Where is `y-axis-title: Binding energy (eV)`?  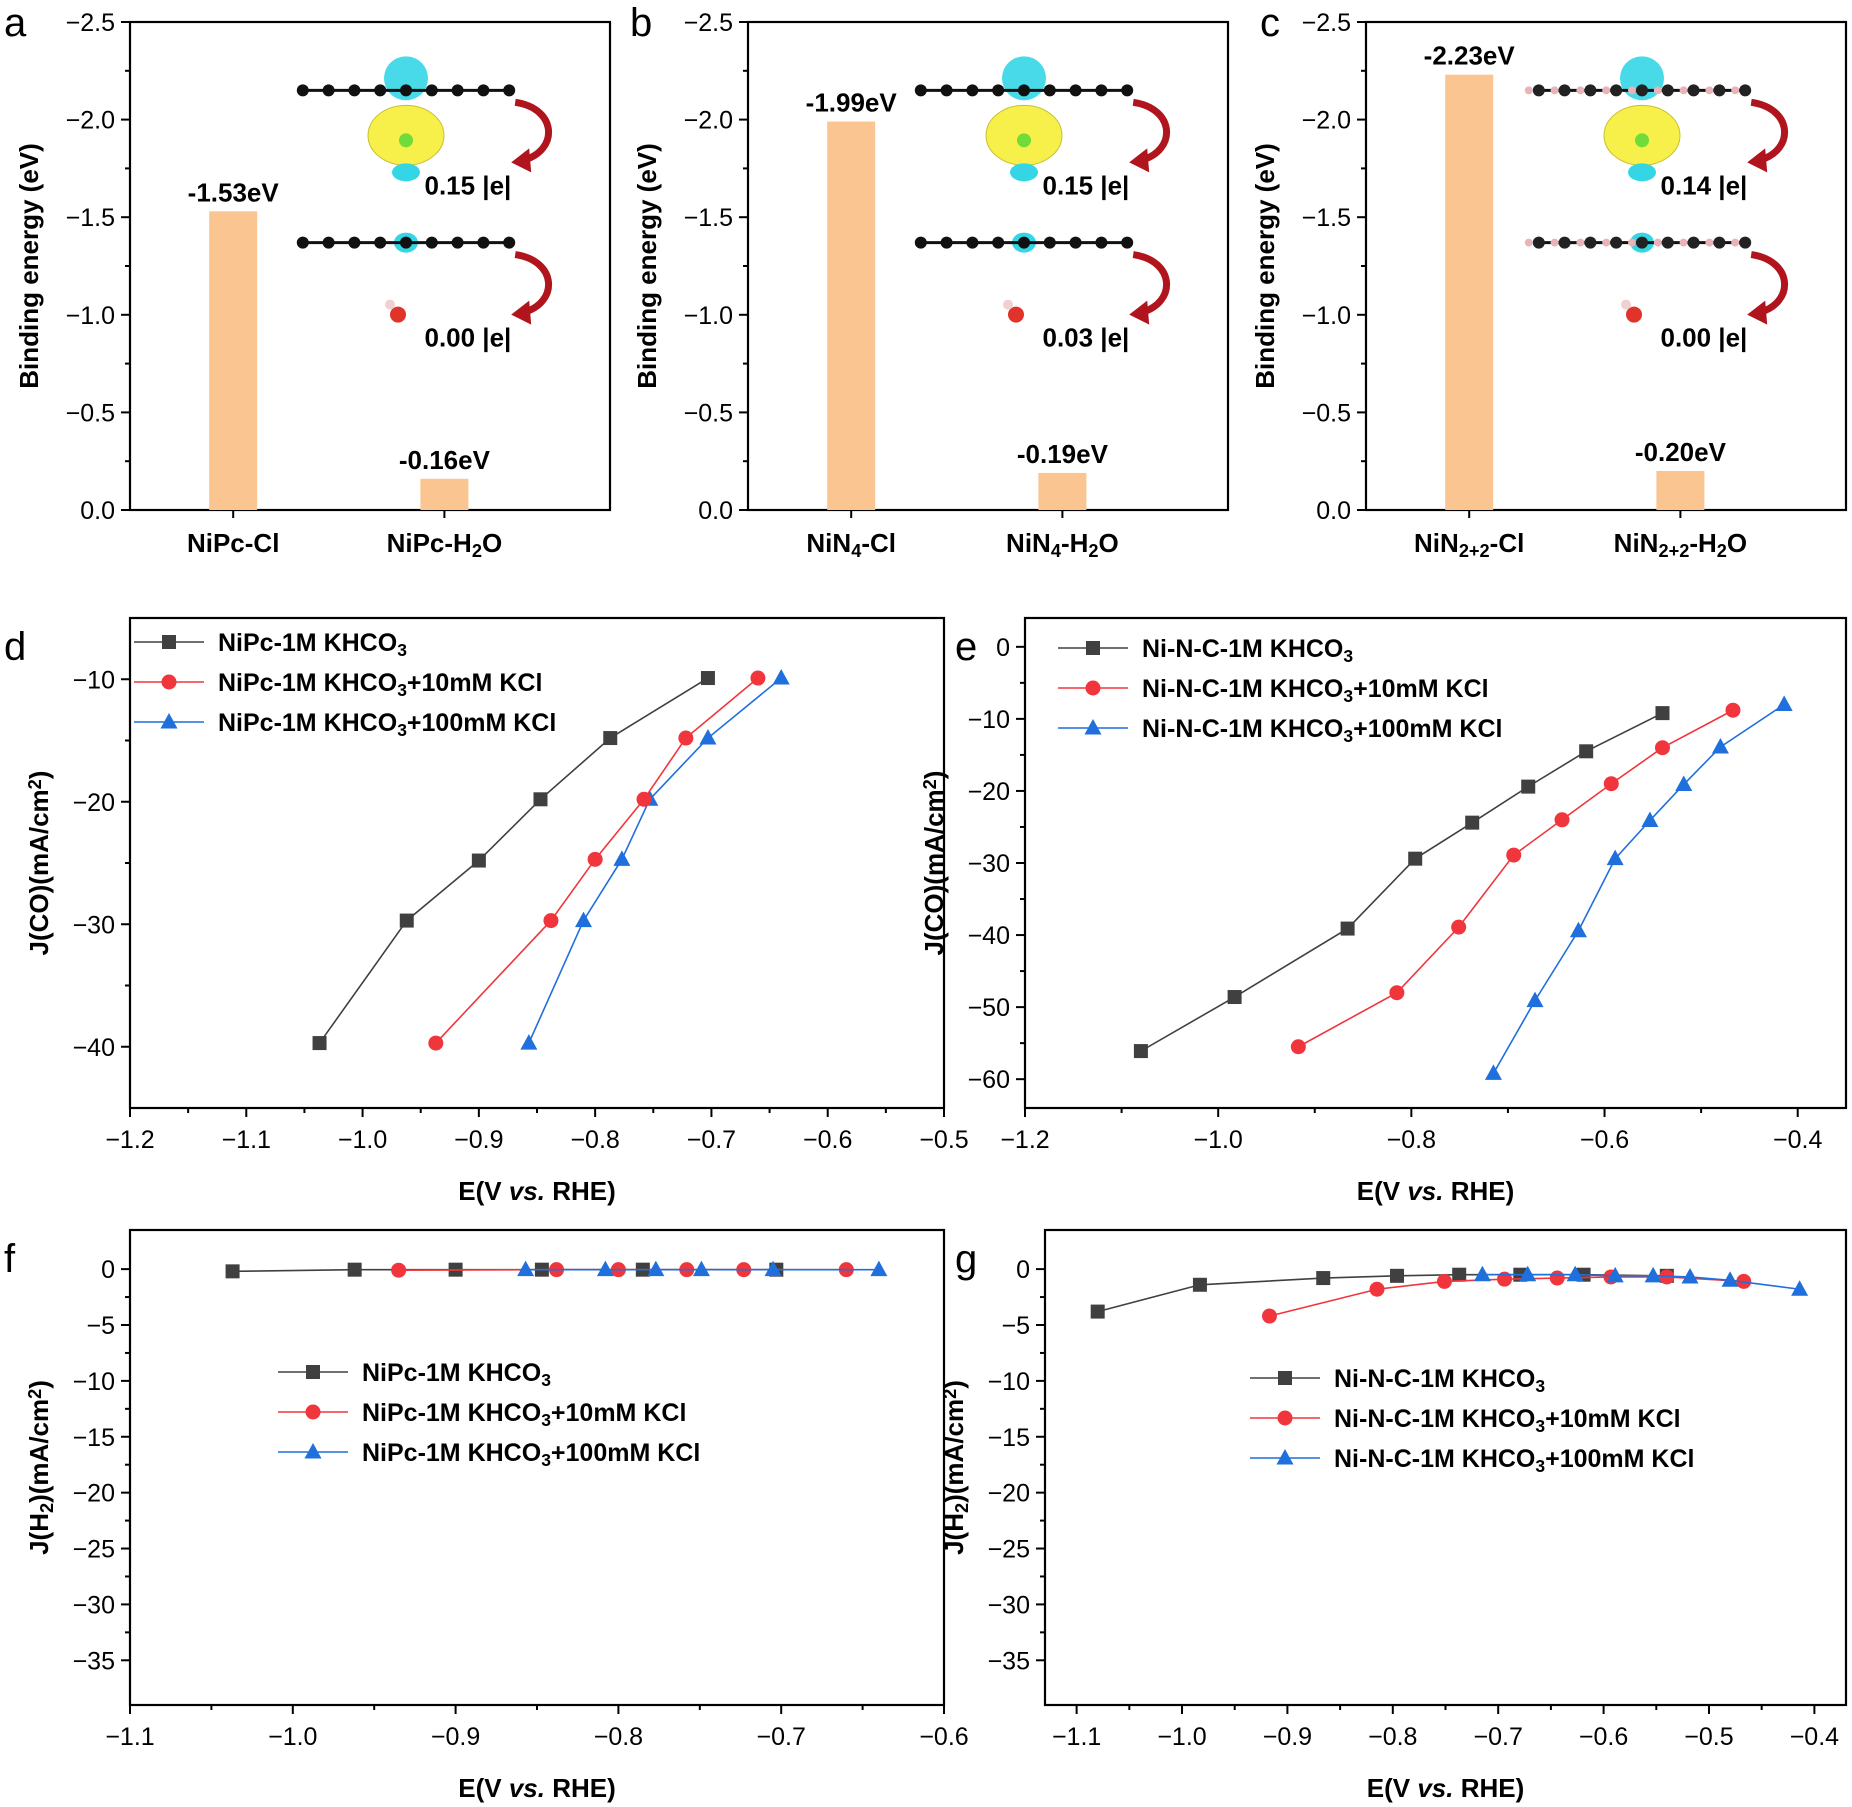 y-axis-title: Binding energy (eV) is located at coordinates (1265, 266).